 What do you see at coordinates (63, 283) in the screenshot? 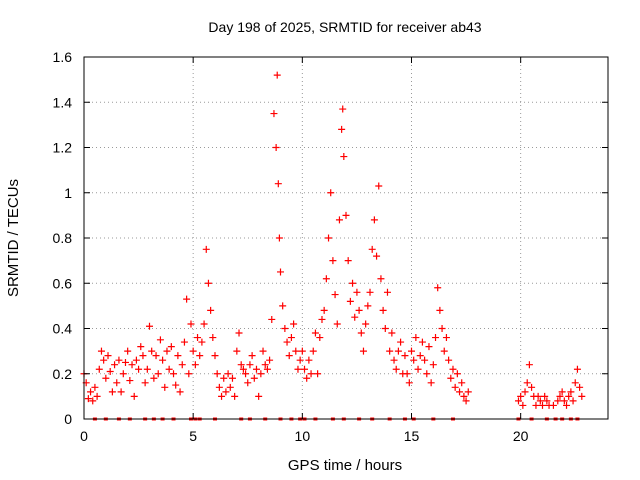
I see `y-tick-label: 0.6` at bounding box center [63, 283].